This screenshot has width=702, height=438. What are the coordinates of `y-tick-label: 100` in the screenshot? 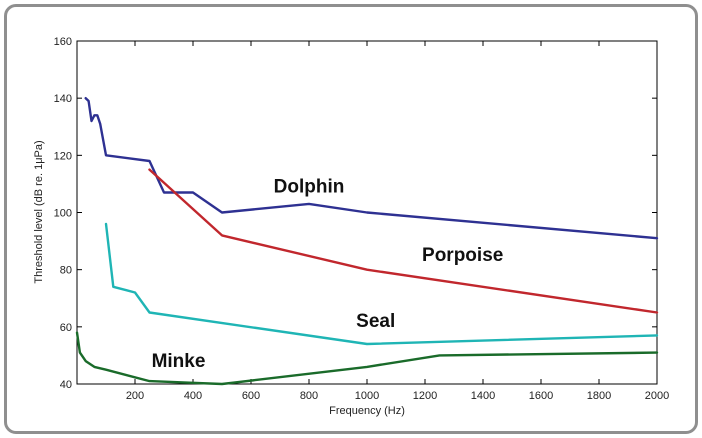 It's located at (63, 214).